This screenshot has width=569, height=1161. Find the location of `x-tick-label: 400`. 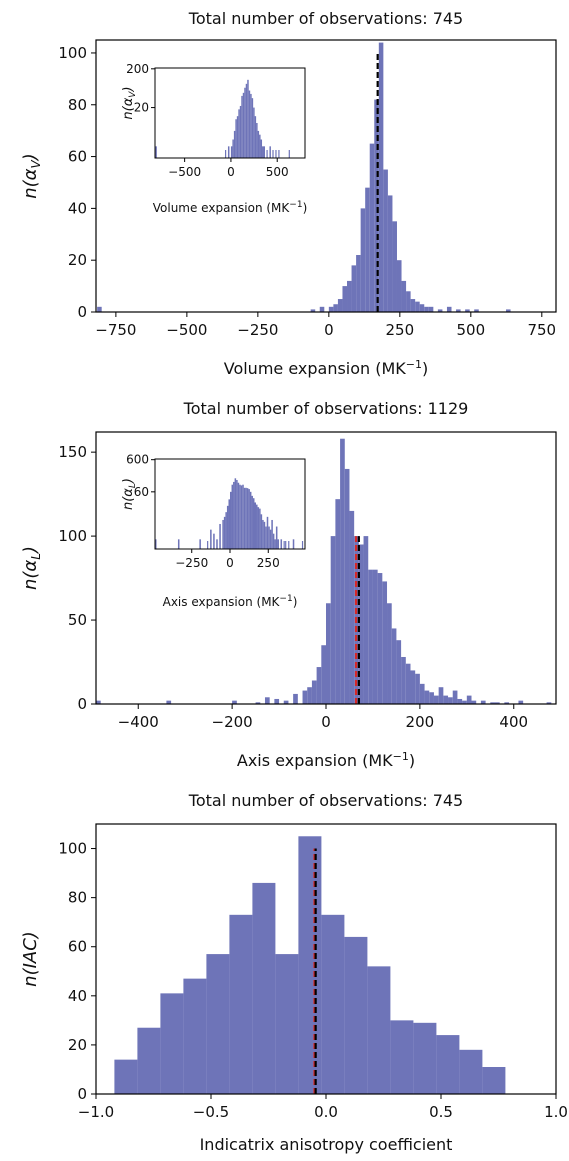

x-tick-label: 400 is located at coordinates (513, 722).